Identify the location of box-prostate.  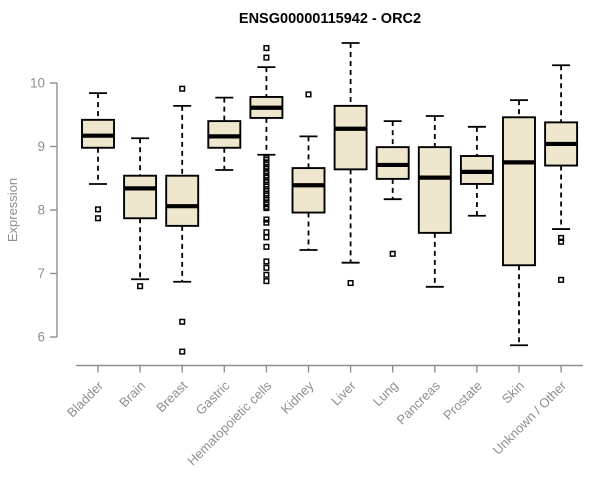
(476, 171).